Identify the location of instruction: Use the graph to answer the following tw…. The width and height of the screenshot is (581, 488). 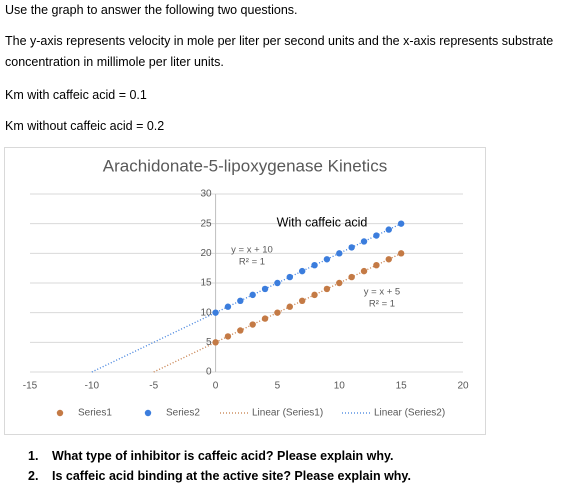
(151, 10).